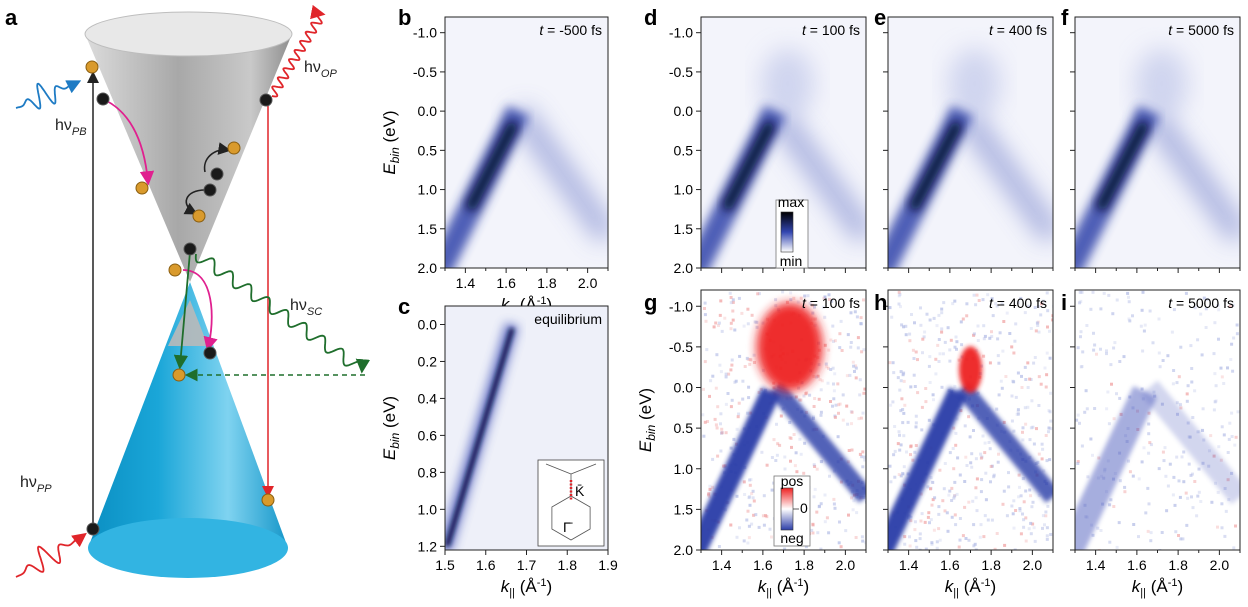  I want to click on panel-letter-b: b, so click(404, 17).